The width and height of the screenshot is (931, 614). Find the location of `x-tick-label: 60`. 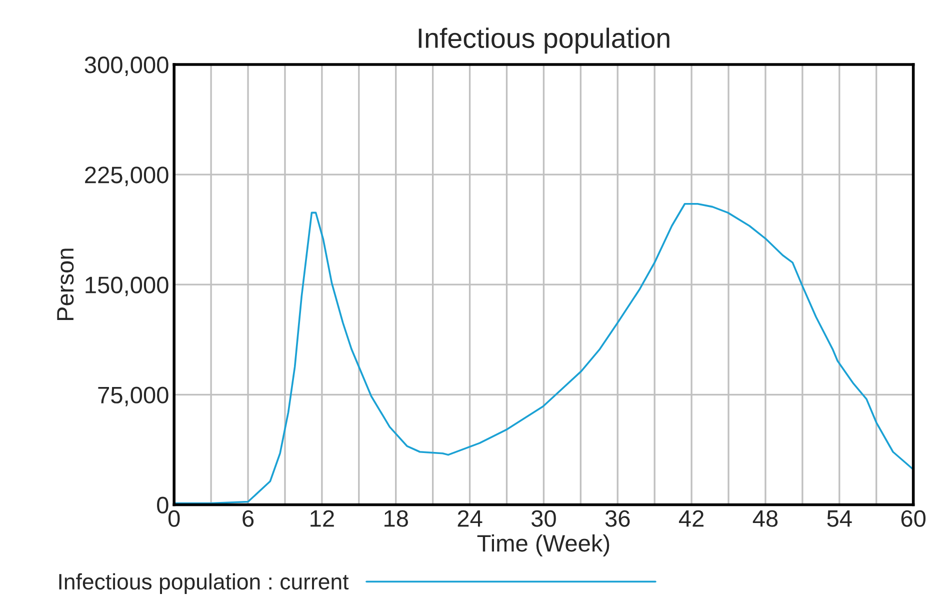

x-tick-label: 60 is located at coordinates (913, 518).